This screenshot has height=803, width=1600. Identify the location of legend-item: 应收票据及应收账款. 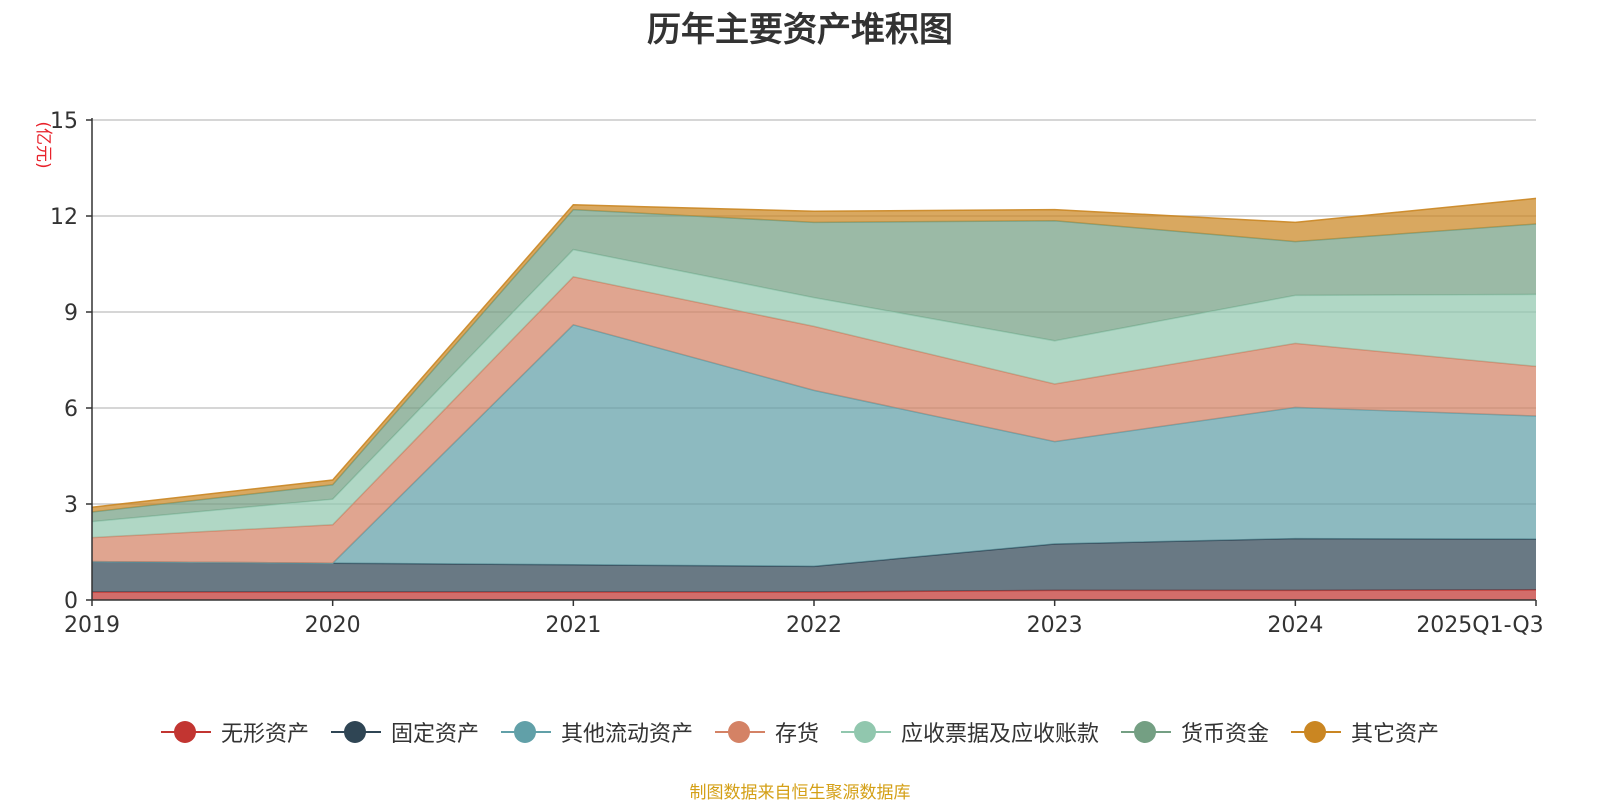
(970, 732).